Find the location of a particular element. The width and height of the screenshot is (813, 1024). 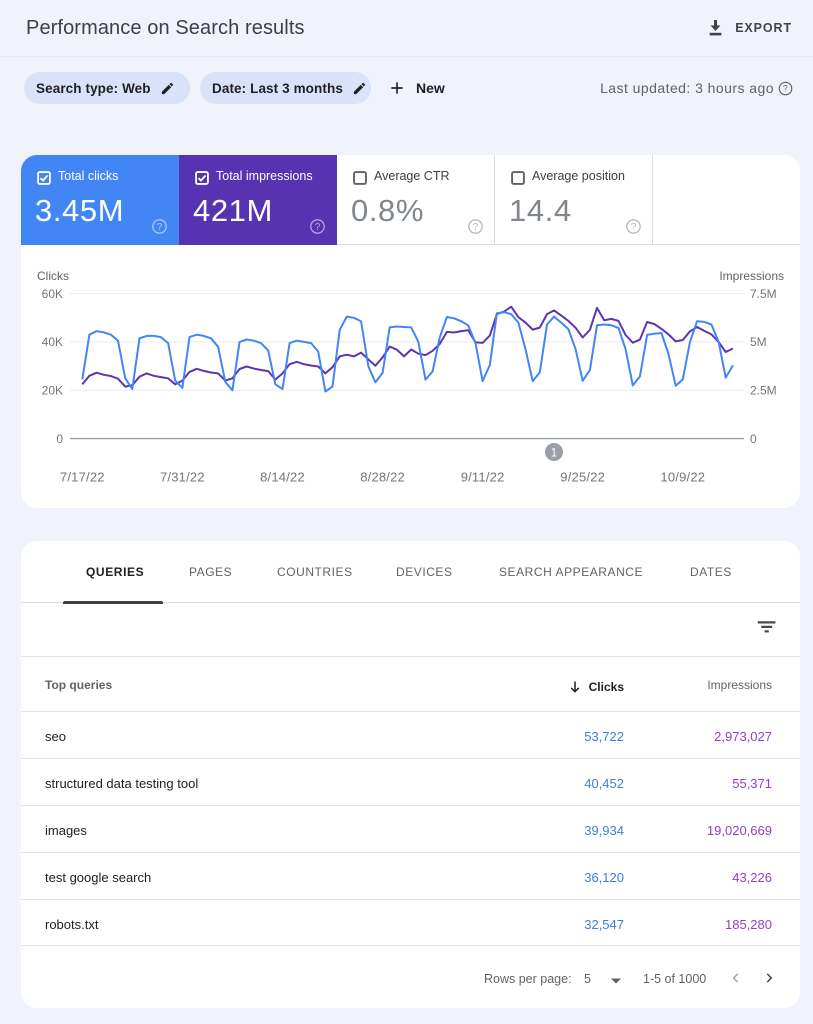

svg-text: 20K is located at coordinates (52, 391).